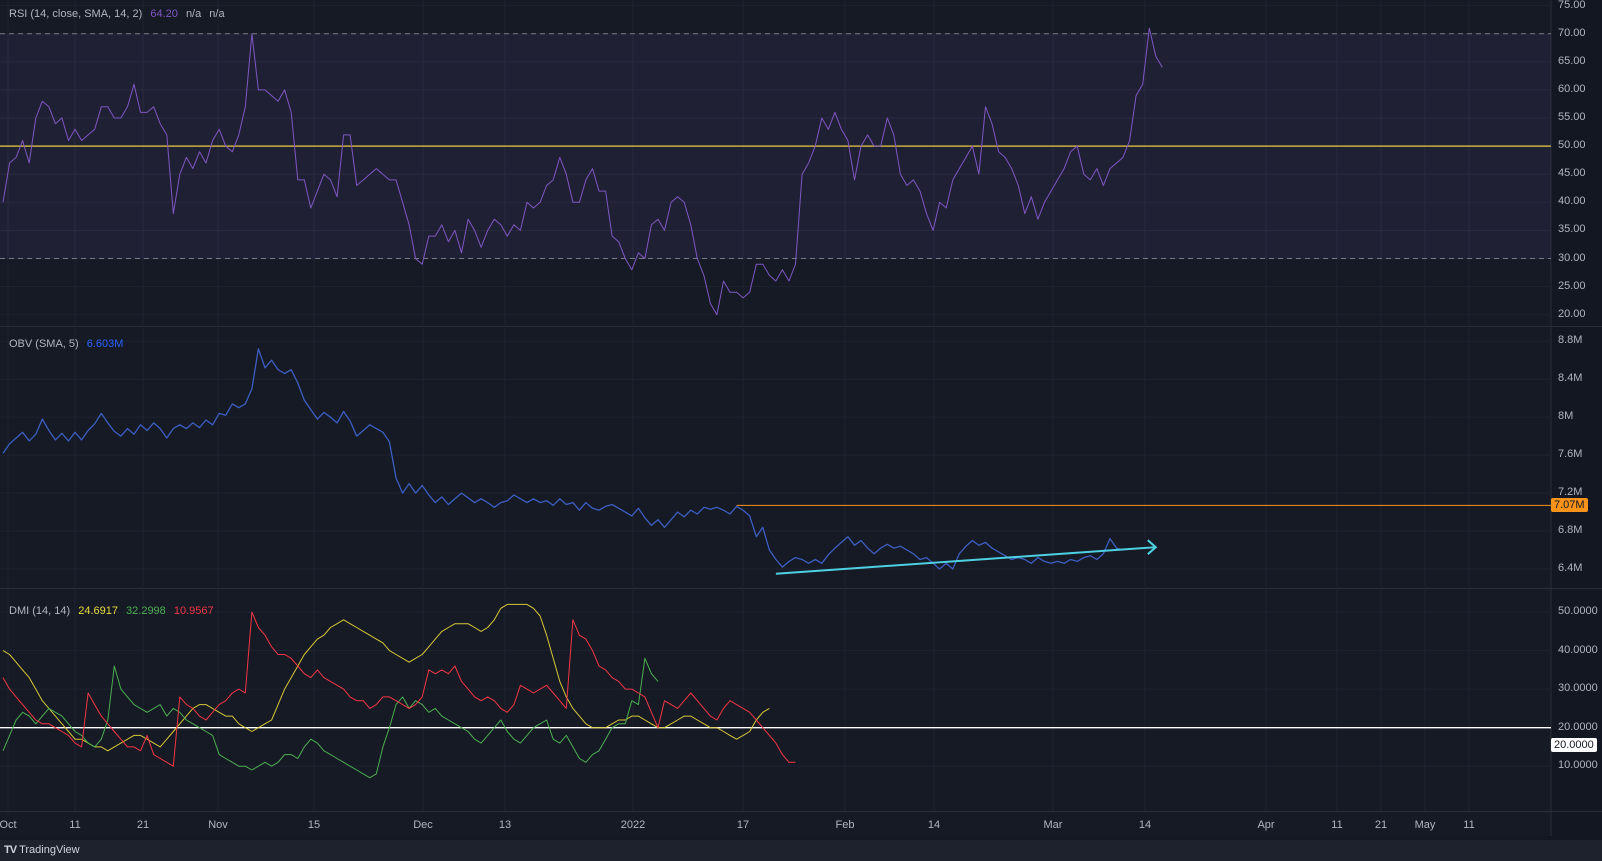 This screenshot has width=1602, height=861. I want to click on y-axis-tick: 40.0000, so click(1578, 649).